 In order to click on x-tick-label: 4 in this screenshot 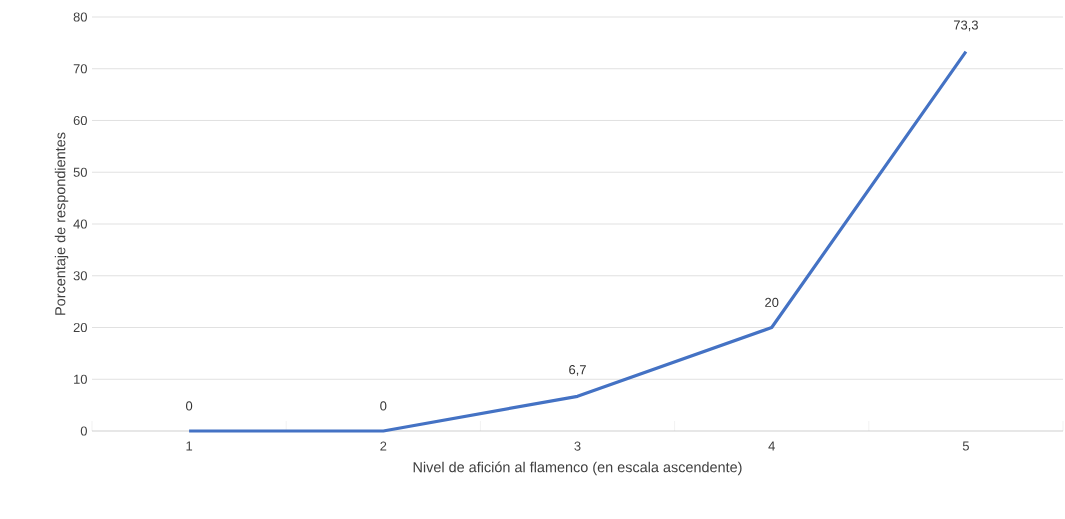, I will do `click(771, 446)`.